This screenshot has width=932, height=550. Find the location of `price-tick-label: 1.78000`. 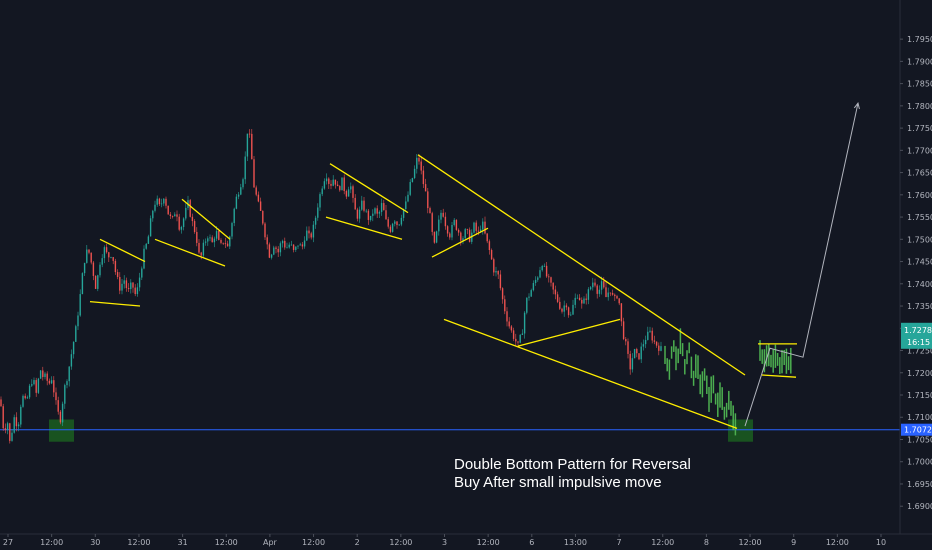

price-tick-label: 1.78000 is located at coordinates (919, 106).